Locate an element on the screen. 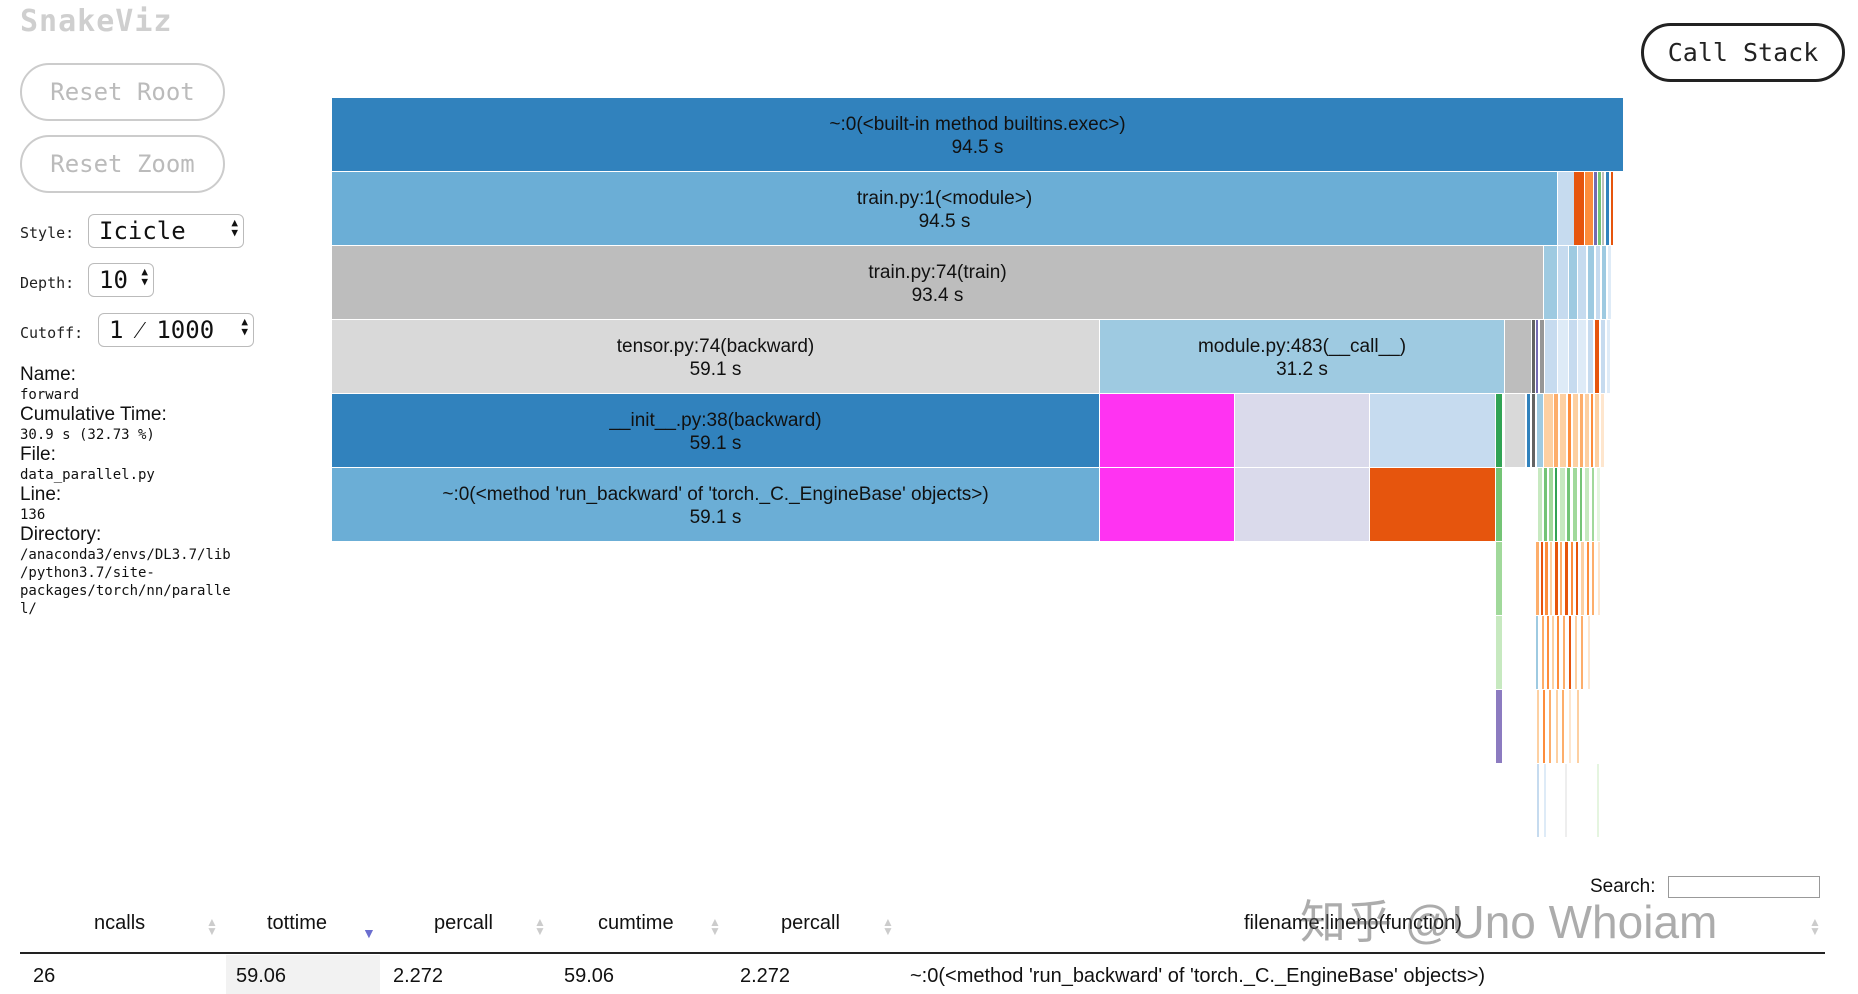  style-select: Icicle ▲ ▼ is located at coordinates (166, 231).